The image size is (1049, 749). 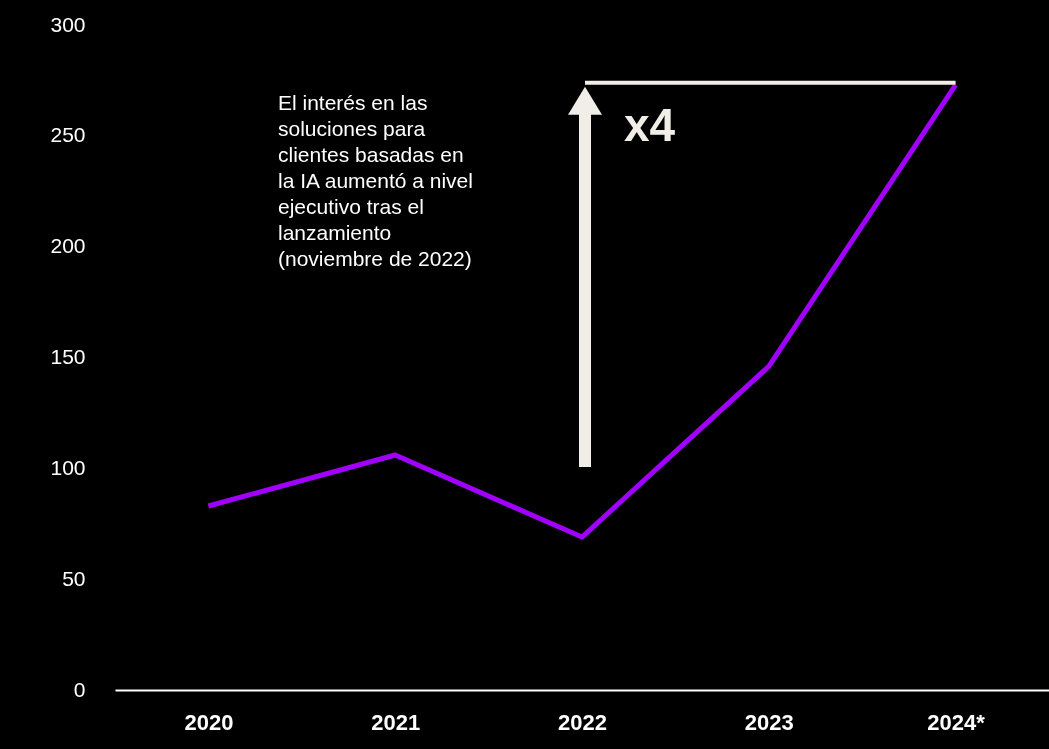 What do you see at coordinates (956, 722) in the screenshot?
I see `x-tick-label: 2024*` at bounding box center [956, 722].